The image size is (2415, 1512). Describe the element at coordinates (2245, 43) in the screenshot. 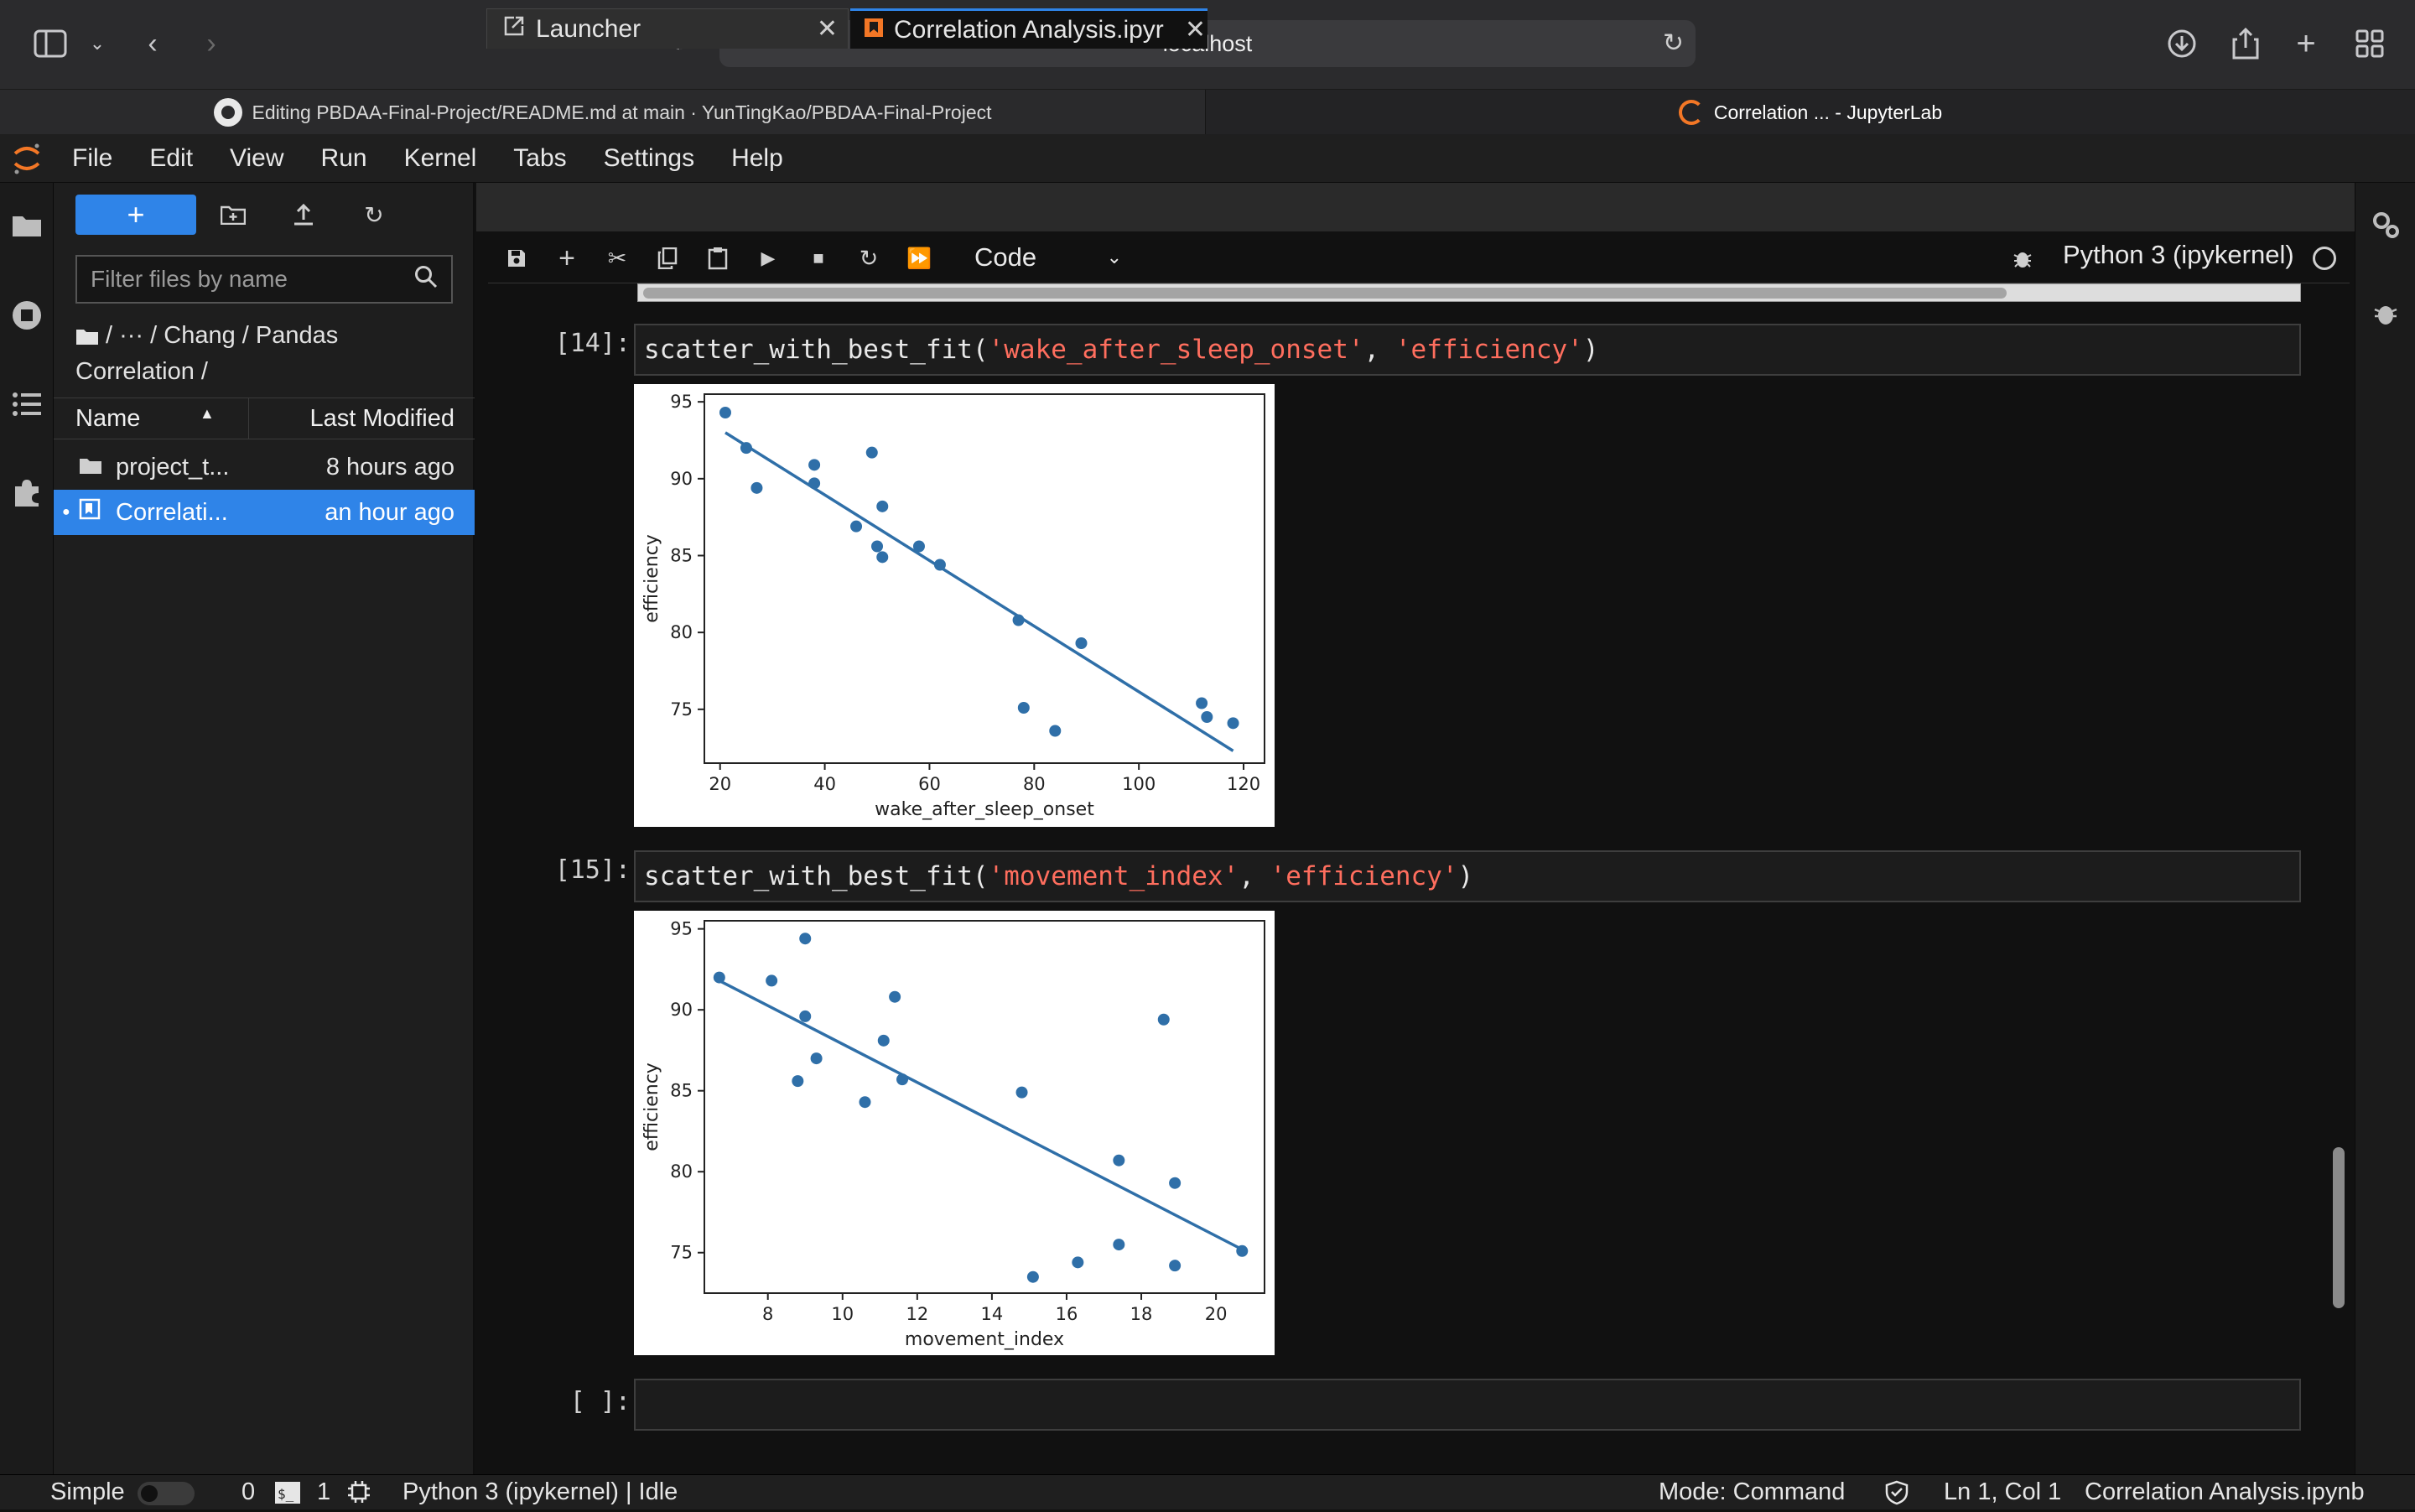

I see `share-icon` at that location.